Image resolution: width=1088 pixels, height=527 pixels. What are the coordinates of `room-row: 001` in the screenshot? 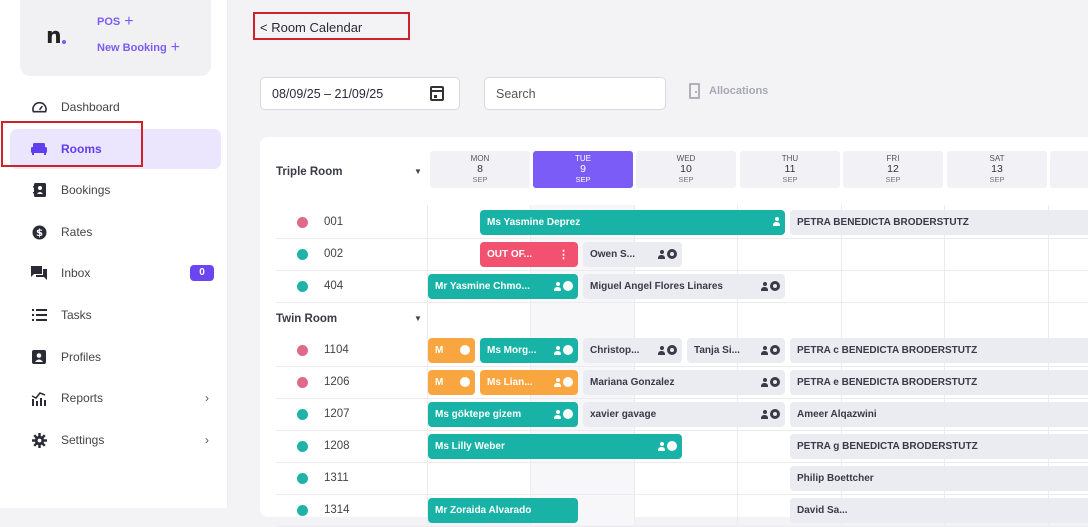 It's located at (682, 223).